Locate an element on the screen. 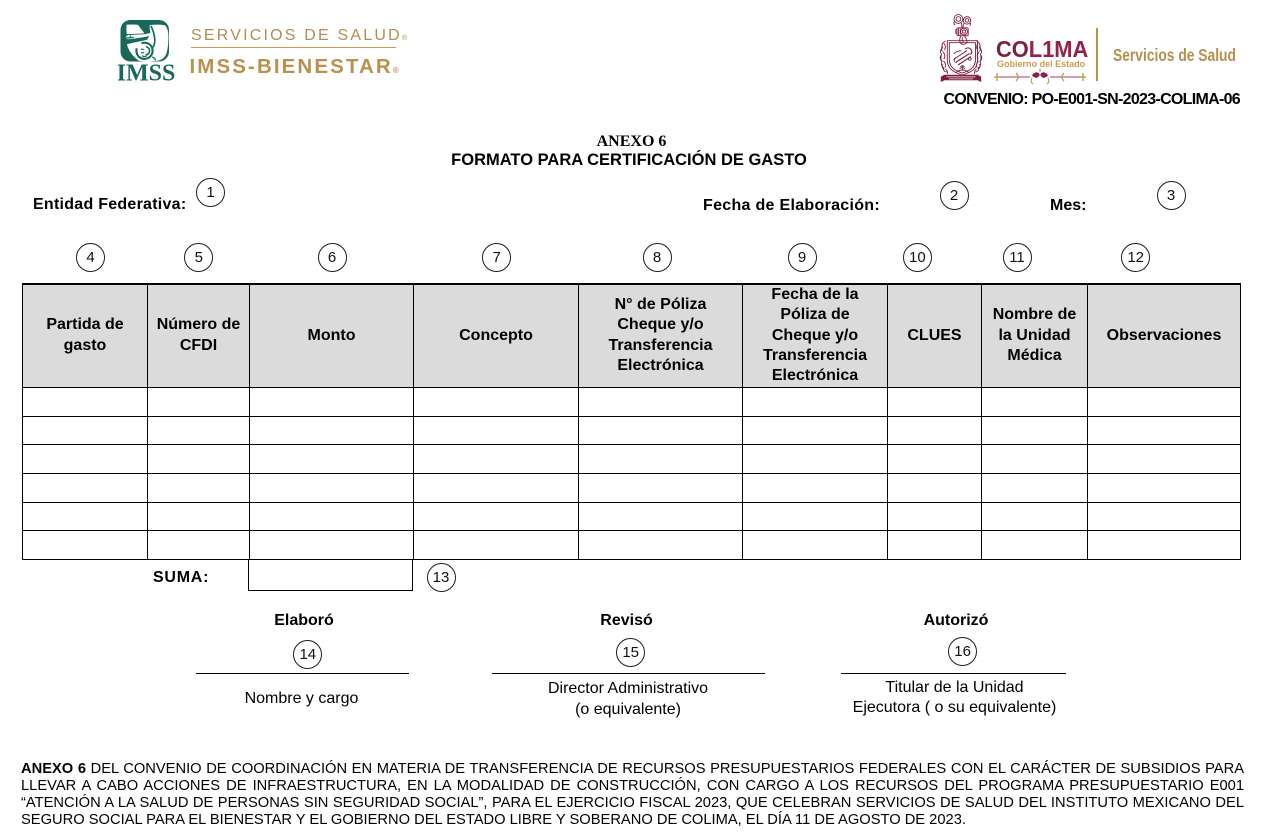  svg-text: IMSS is located at coordinates (146, 74).